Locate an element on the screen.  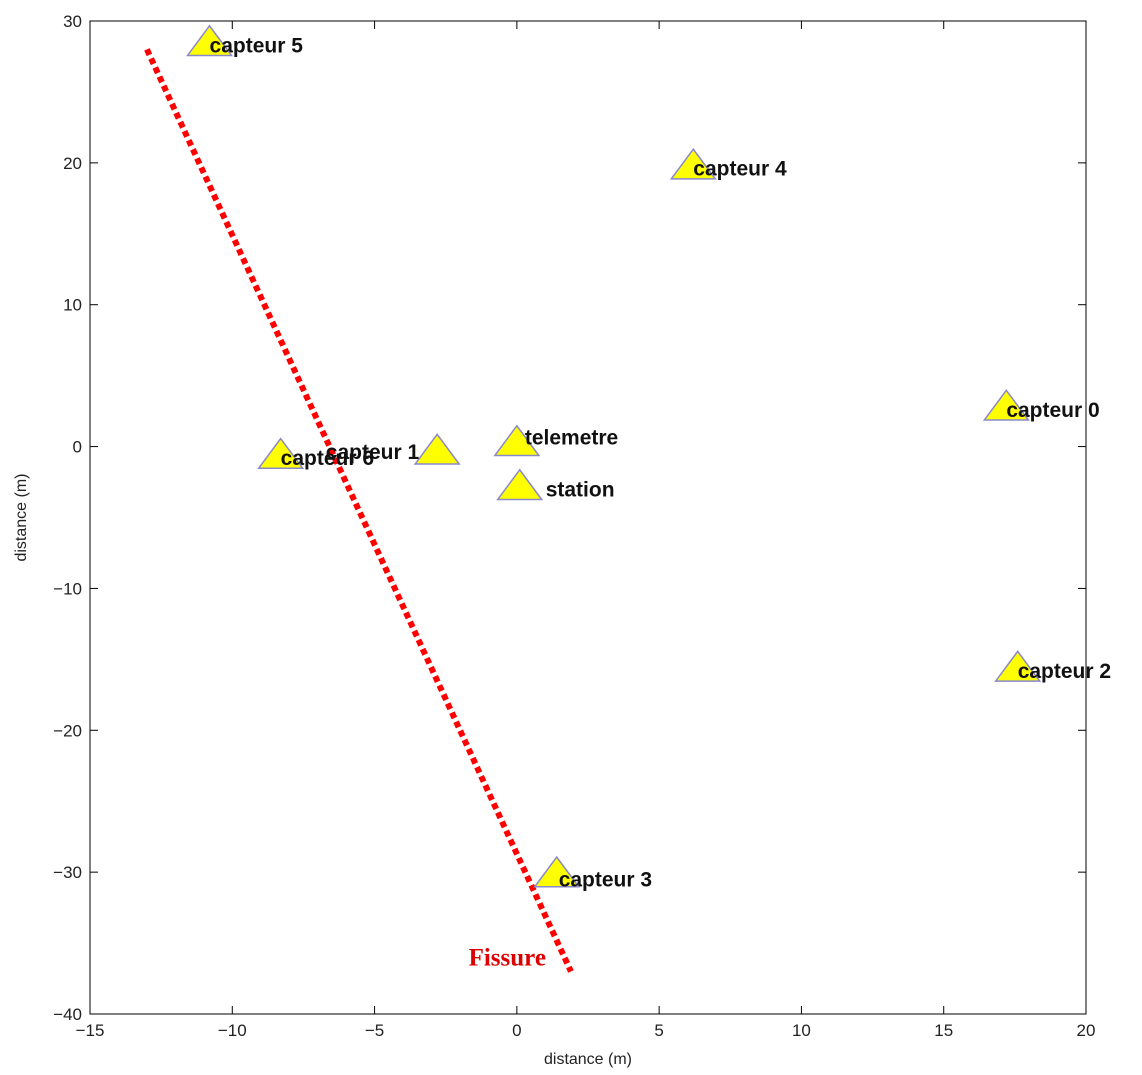
point-label: capteur 4 is located at coordinates (740, 169).